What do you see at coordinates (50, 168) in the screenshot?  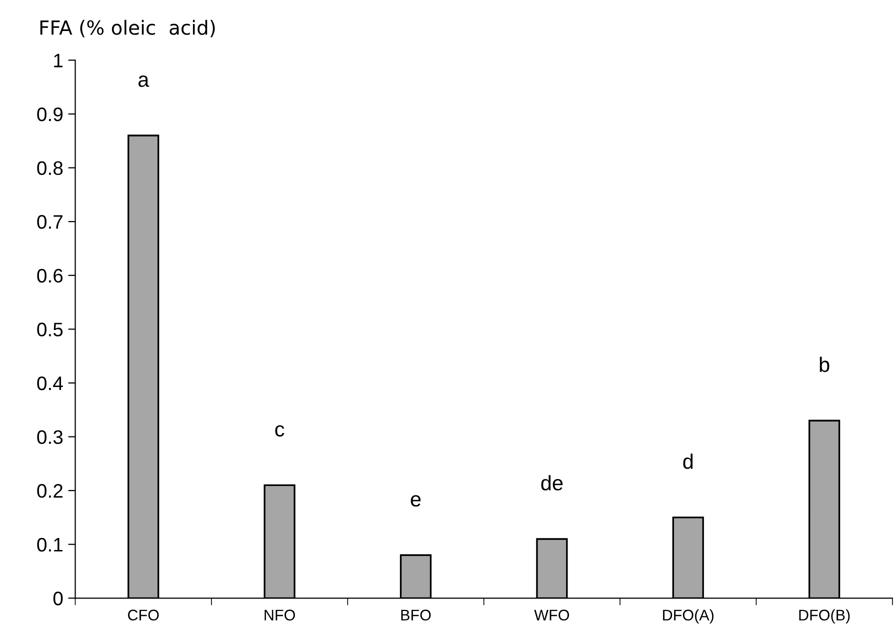 I see `y-tick-label: 0.8` at bounding box center [50, 168].